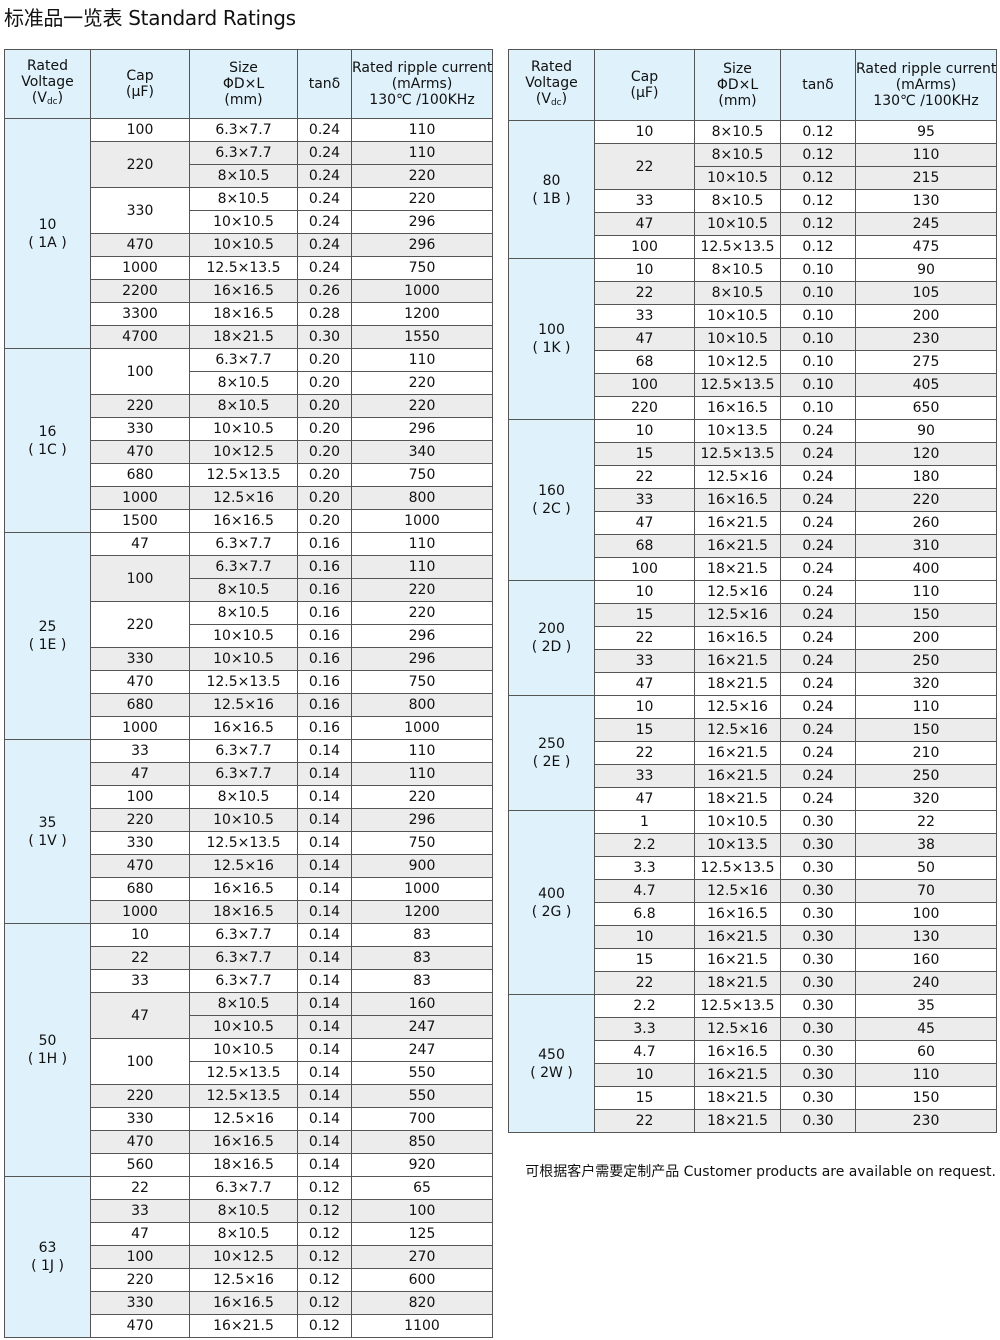 This screenshot has width=1000, height=1340. What do you see at coordinates (737, 85) in the screenshot?
I see `header-size: Size ΦD×L (mm)` at bounding box center [737, 85].